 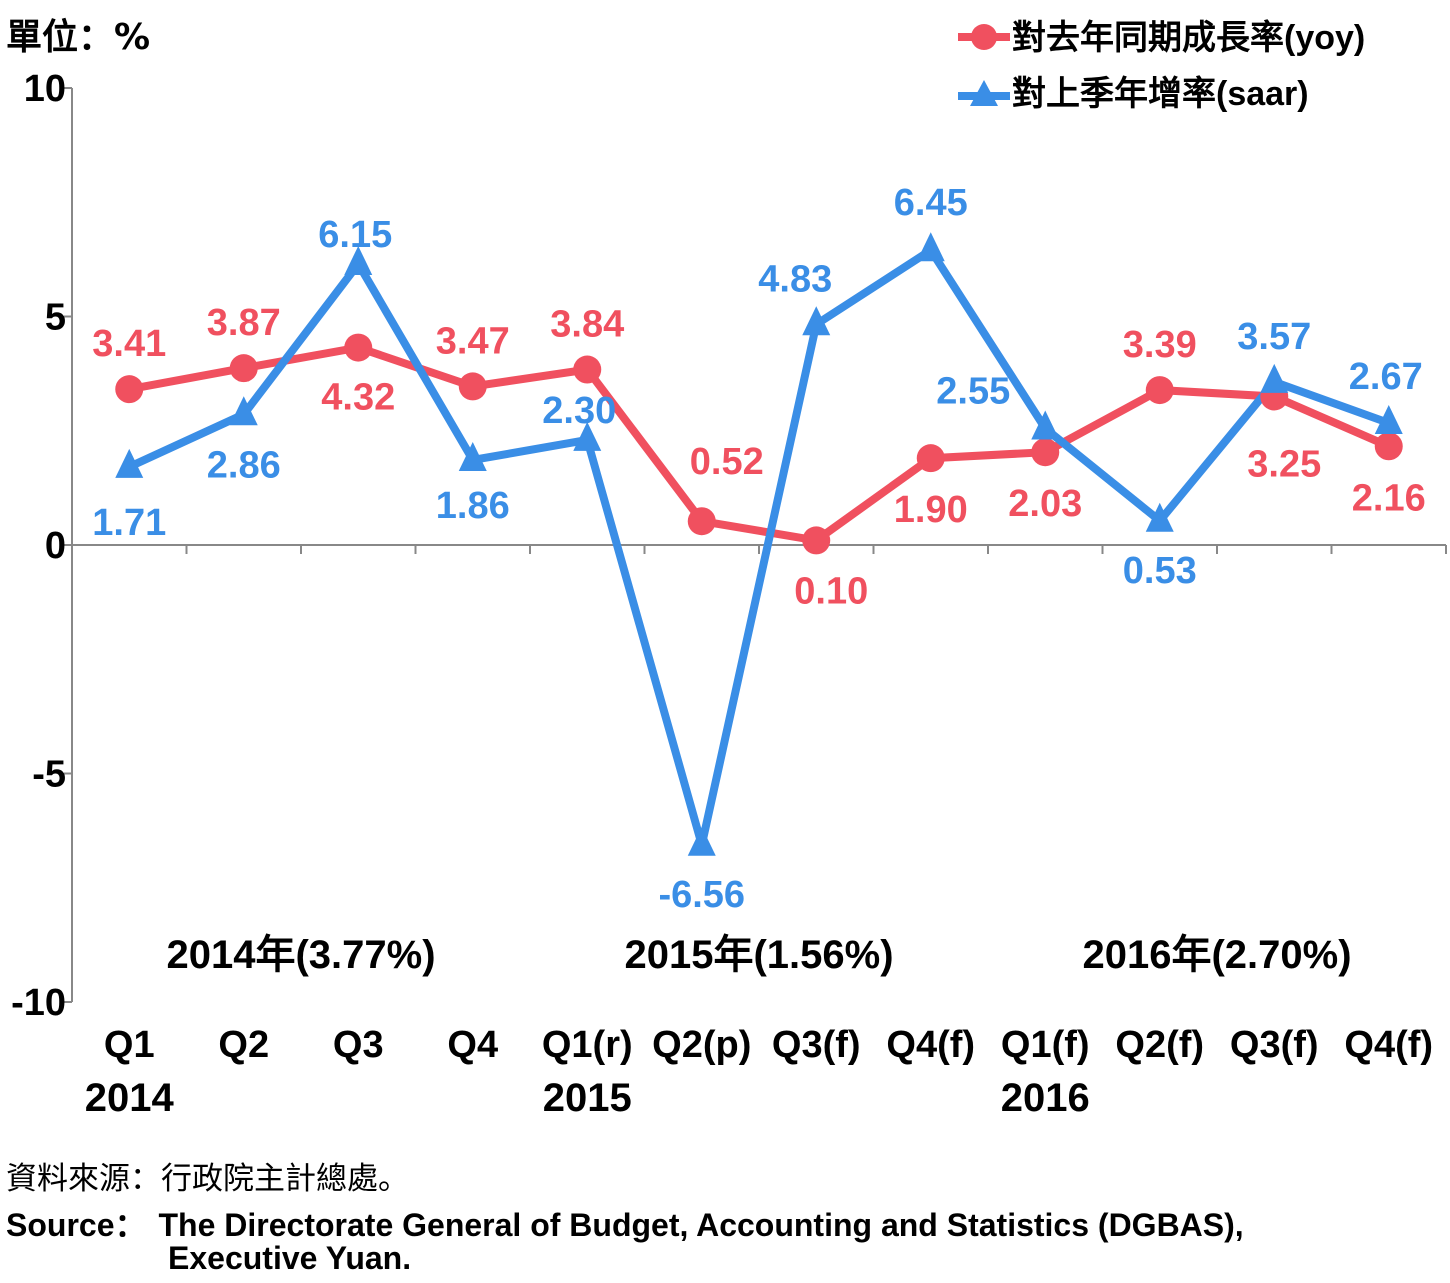 I want to click on source-en-prefix: Source：, so click(x=76, y=1225).